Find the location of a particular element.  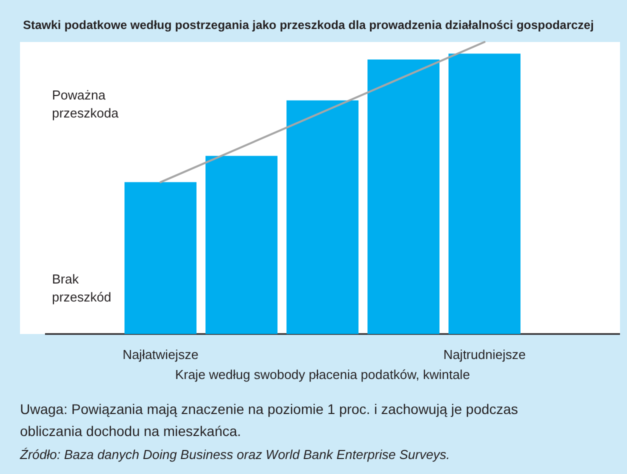

x-axis-title: Kraje według swobody płacenia podatków, kwintale is located at coordinates (322, 374).